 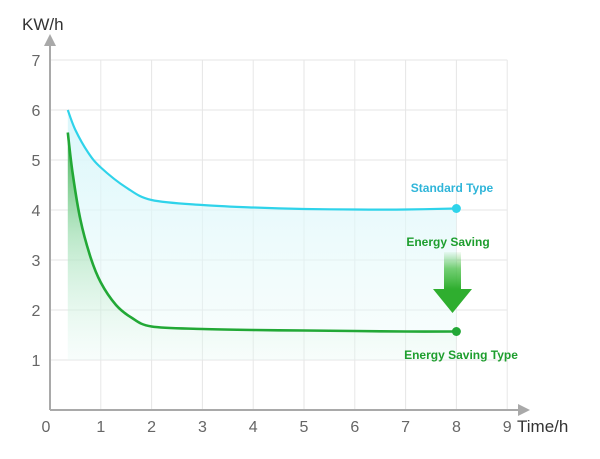 I want to click on x-tick-label: 7, so click(x=405, y=427).